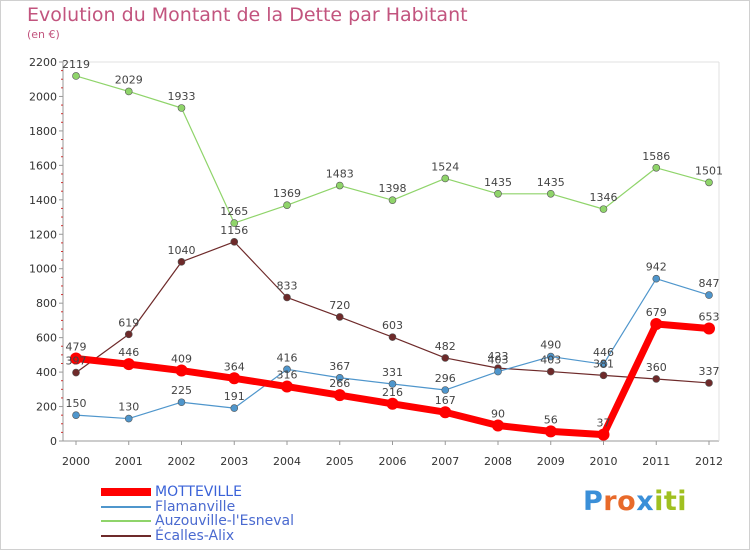 This screenshot has width=750, height=550. Describe the element at coordinates (393, 188) in the screenshot. I see `data-label: 1398` at that location.